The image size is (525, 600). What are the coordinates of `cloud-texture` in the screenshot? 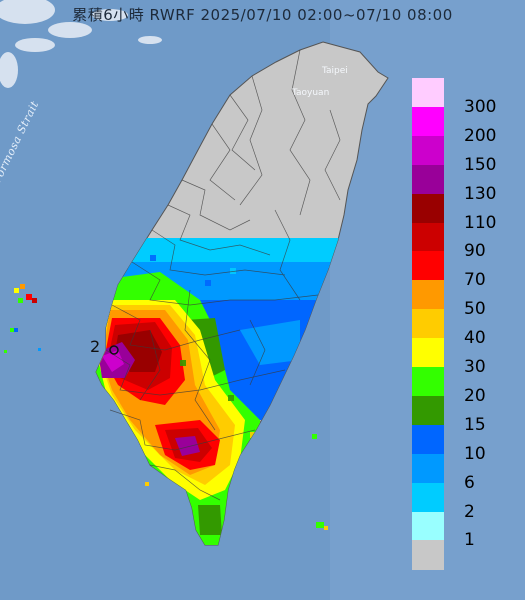 It's located at (81, 44).